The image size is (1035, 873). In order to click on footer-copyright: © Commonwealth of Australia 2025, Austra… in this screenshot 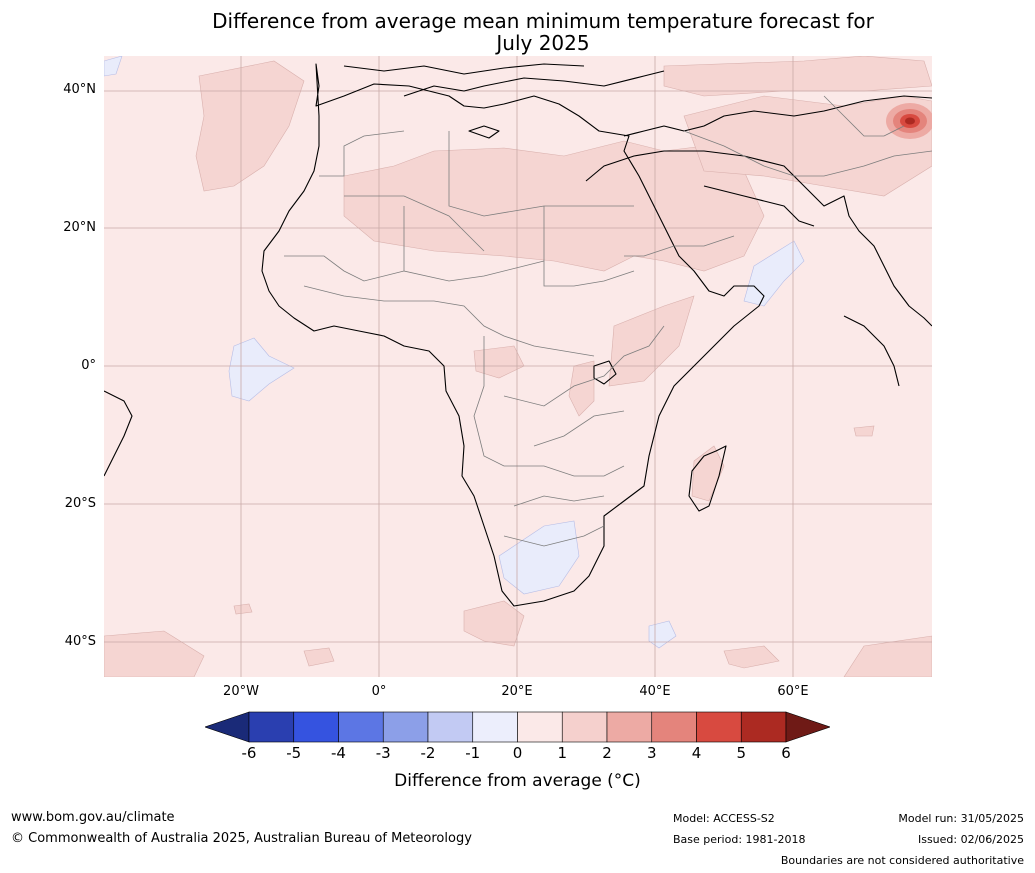, I will do `click(241, 838)`.